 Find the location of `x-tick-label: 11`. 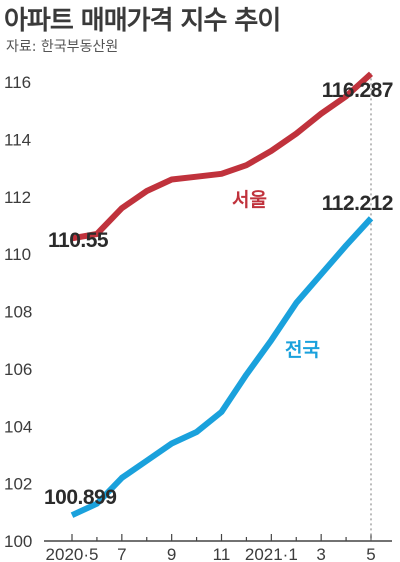

x-tick-label: 11 is located at coordinates (222, 553).